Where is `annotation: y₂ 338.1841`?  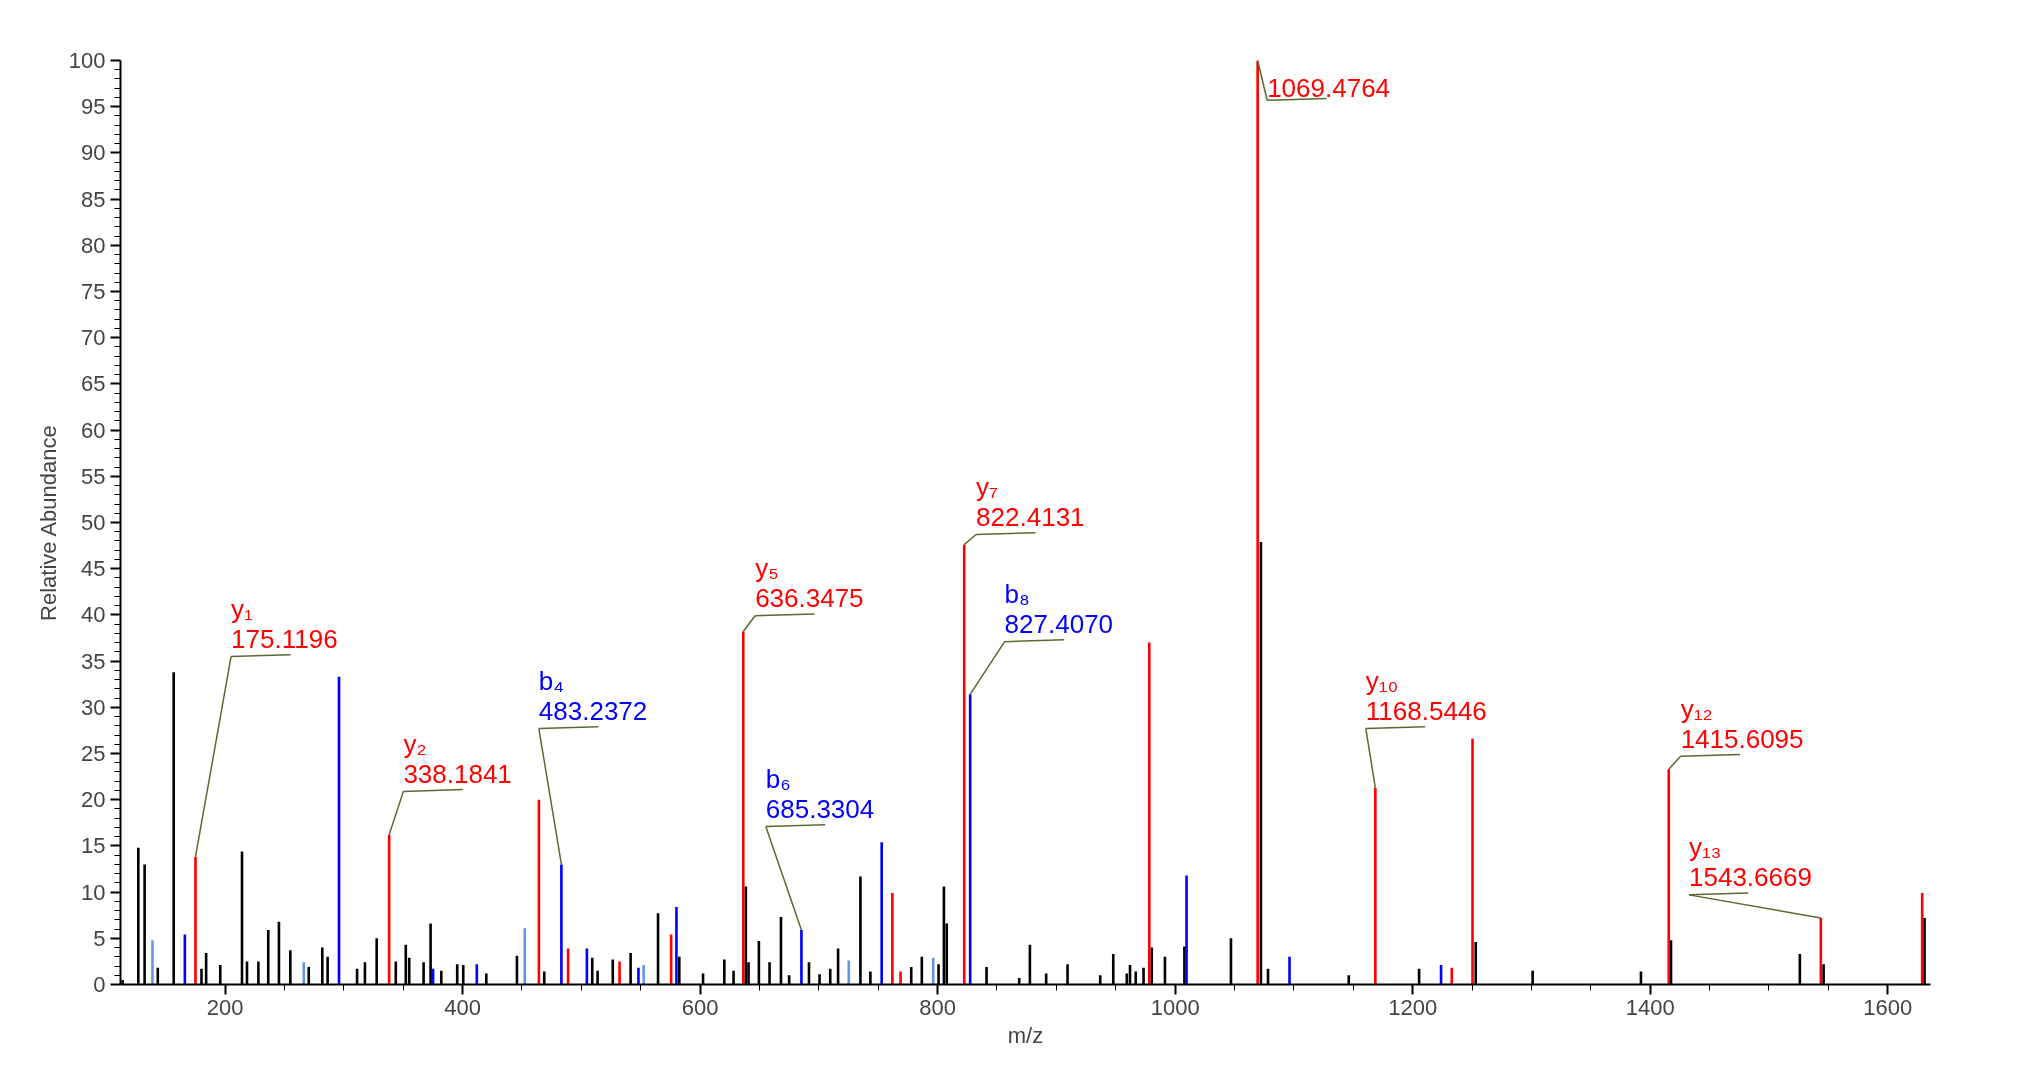
annotation: y₂ 338.1841 is located at coordinates (457, 758).